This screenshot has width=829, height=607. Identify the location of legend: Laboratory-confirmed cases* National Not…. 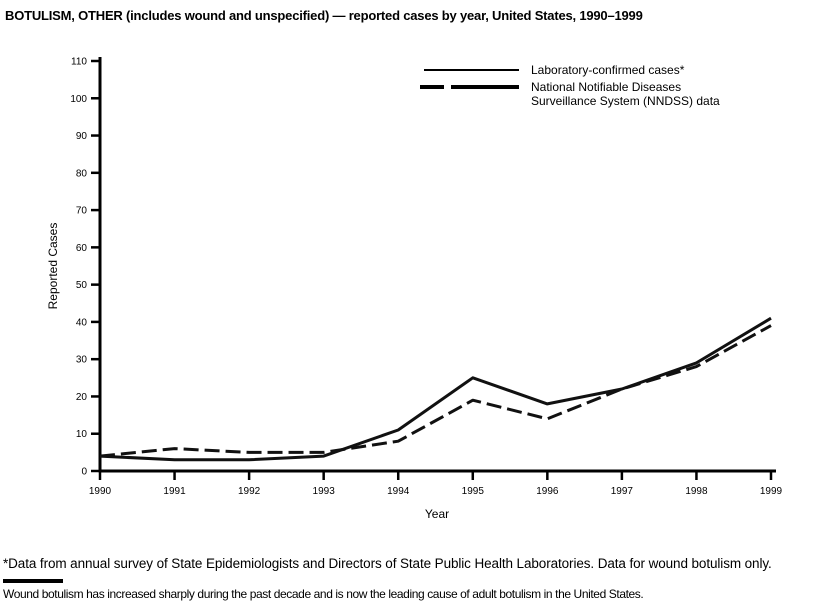
(570, 85).